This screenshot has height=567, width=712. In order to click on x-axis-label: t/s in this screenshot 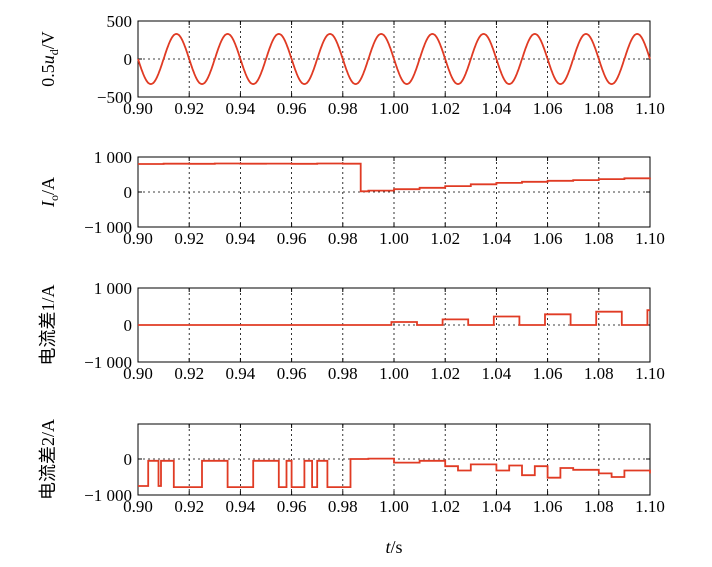, I will do `click(393, 547)`.